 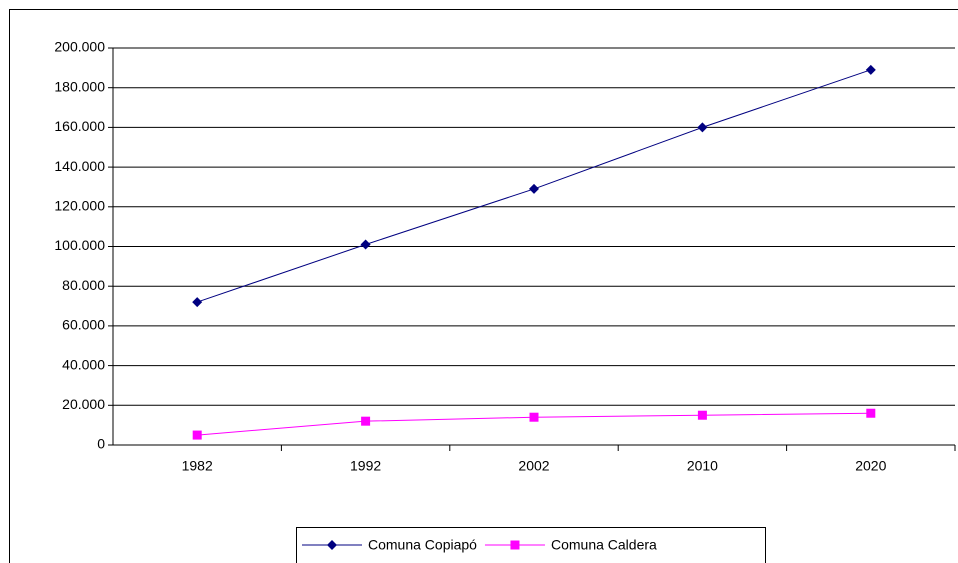 I want to click on x-tick-label: 1992, so click(x=365, y=466).